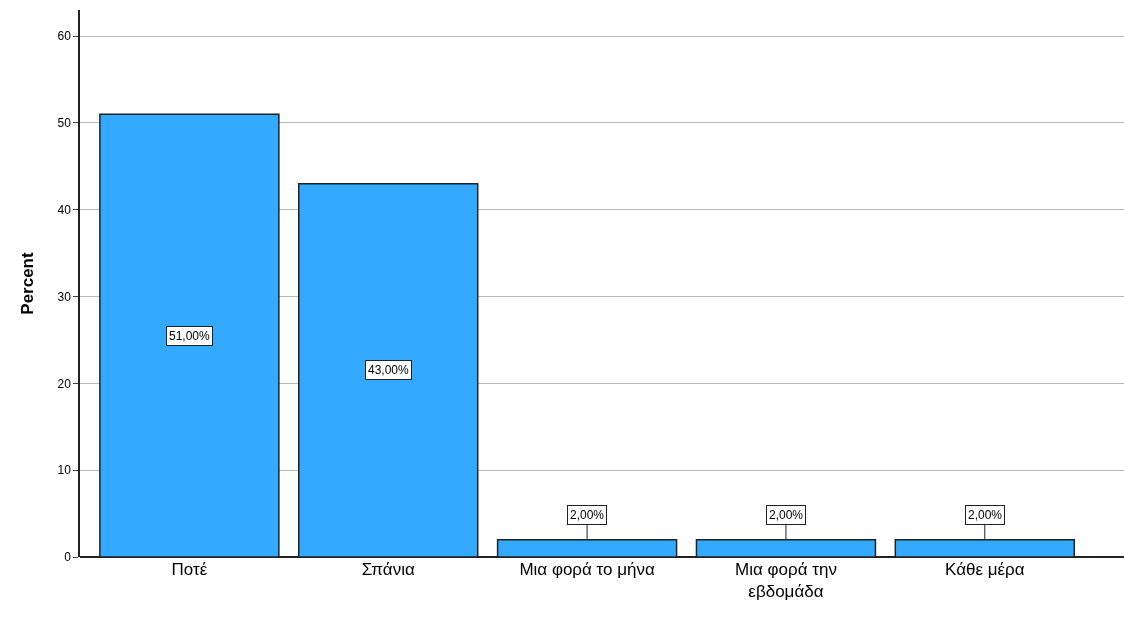  What do you see at coordinates (27, 283) in the screenshot?
I see `y-axis-title: Percent` at bounding box center [27, 283].